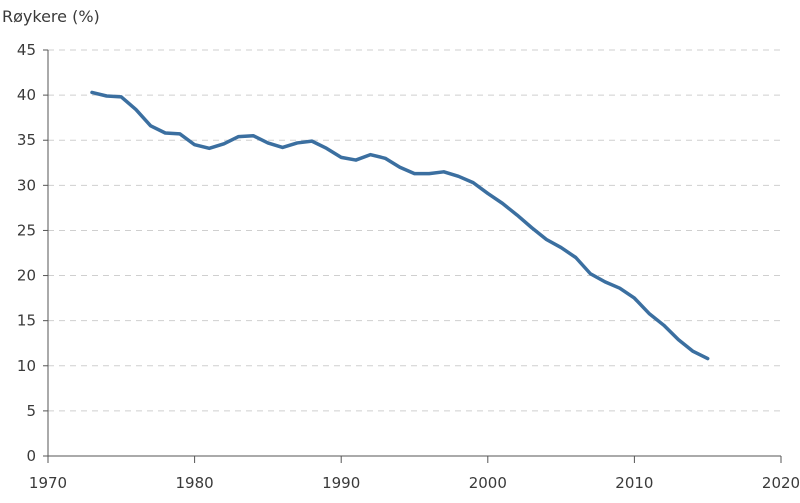 This screenshot has height=503, width=800. What do you see at coordinates (341, 483) in the screenshot?
I see `x-tick-label-1990: 1990` at bounding box center [341, 483].